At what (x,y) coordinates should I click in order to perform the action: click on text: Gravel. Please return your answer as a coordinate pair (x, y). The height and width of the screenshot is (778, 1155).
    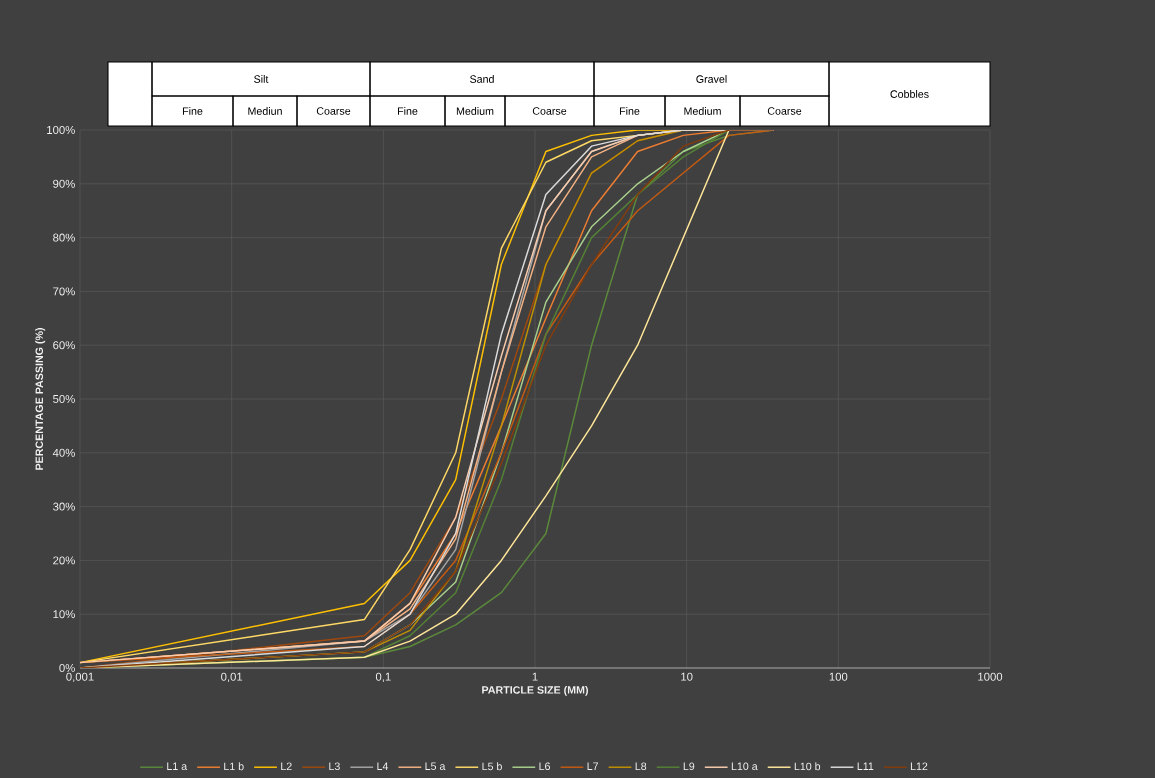
    Looking at the image, I should click on (711, 79).